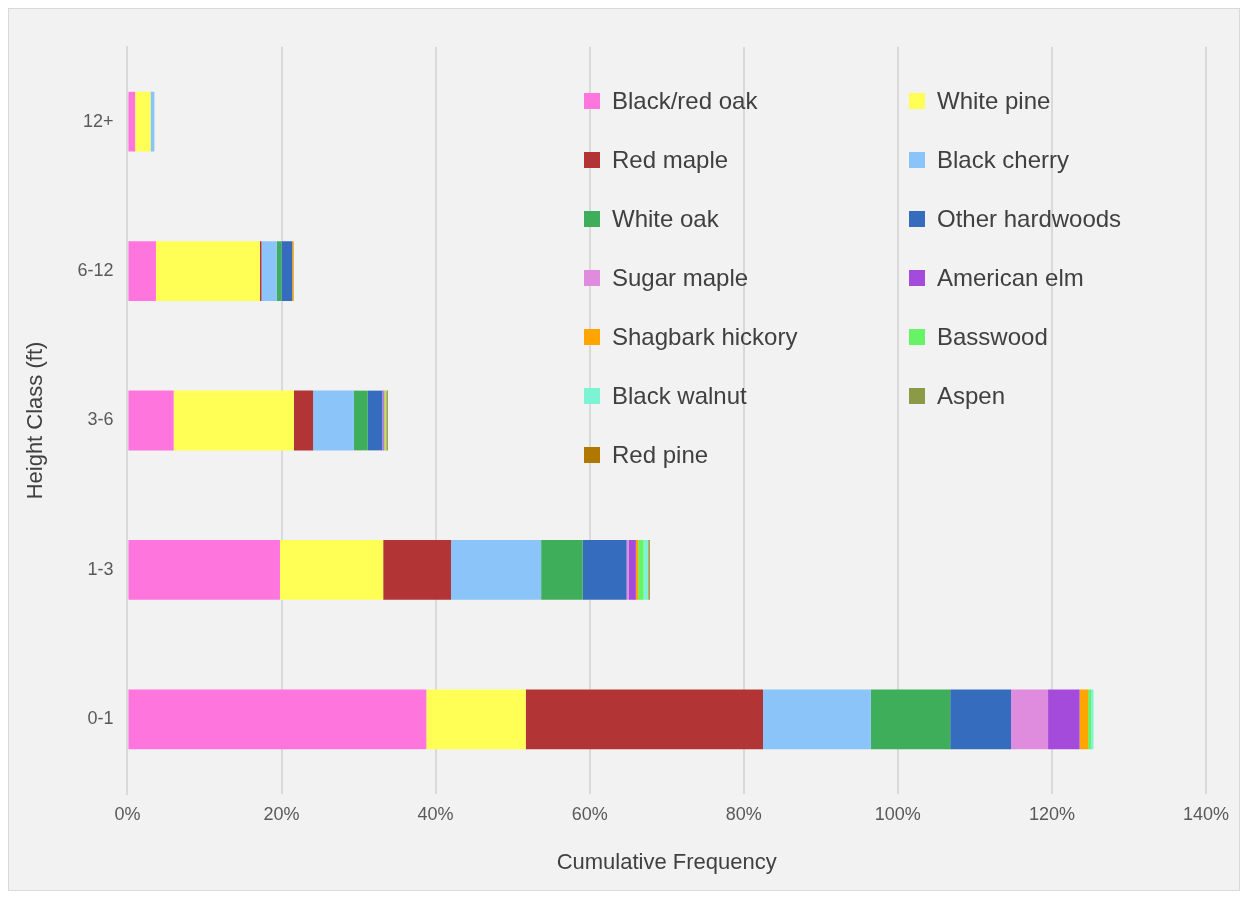 Image resolution: width=1250 pixels, height=901 pixels. Describe the element at coordinates (685, 100) in the screenshot. I see `legend-label: Black/red oak` at that location.